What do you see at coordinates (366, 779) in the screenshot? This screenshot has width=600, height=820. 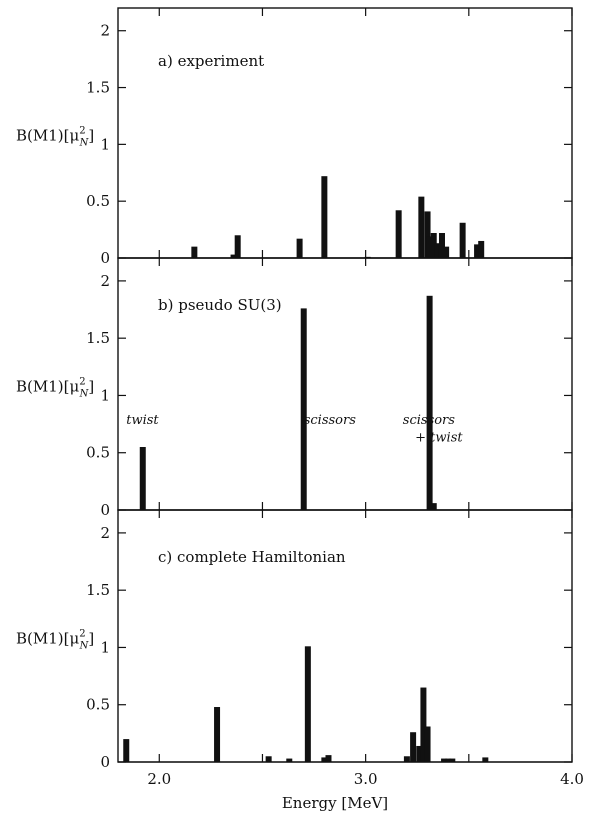 I see `x-tick-label: 3.0` at bounding box center [366, 779].